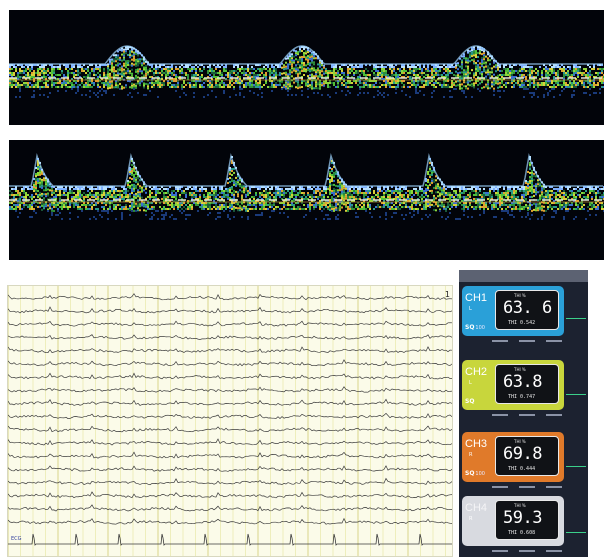 The width and height of the screenshot is (608, 559). What do you see at coordinates (522, 382) in the screenshot?
I see `readout-value: 63.8` at bounding box center [522, 382].